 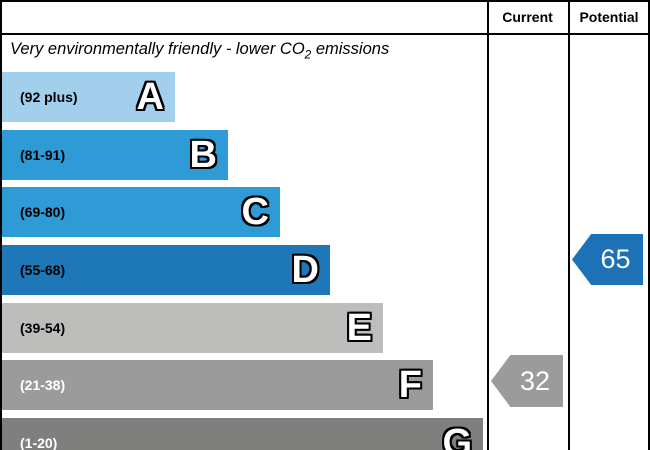 I want to click on band-d-range: (55-68), so click(x=43, y=270).